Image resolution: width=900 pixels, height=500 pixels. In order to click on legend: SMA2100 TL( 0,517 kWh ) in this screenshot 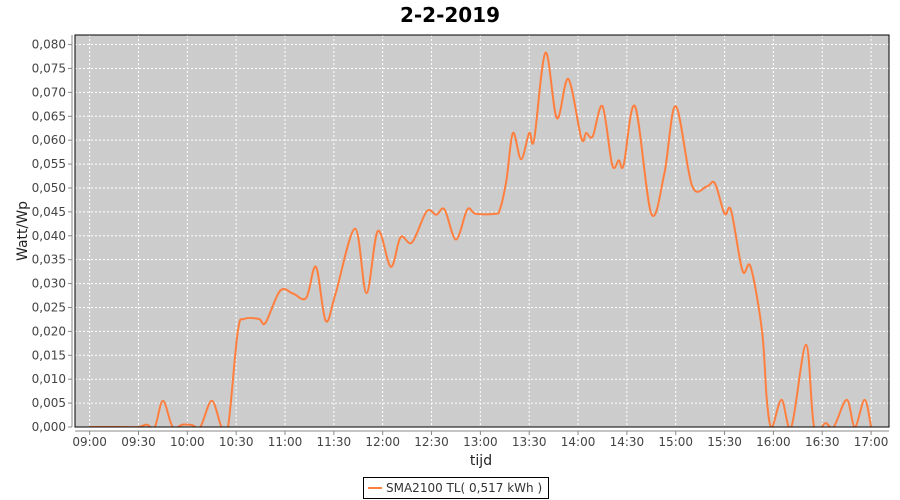, I will do `click(456, 488)`.